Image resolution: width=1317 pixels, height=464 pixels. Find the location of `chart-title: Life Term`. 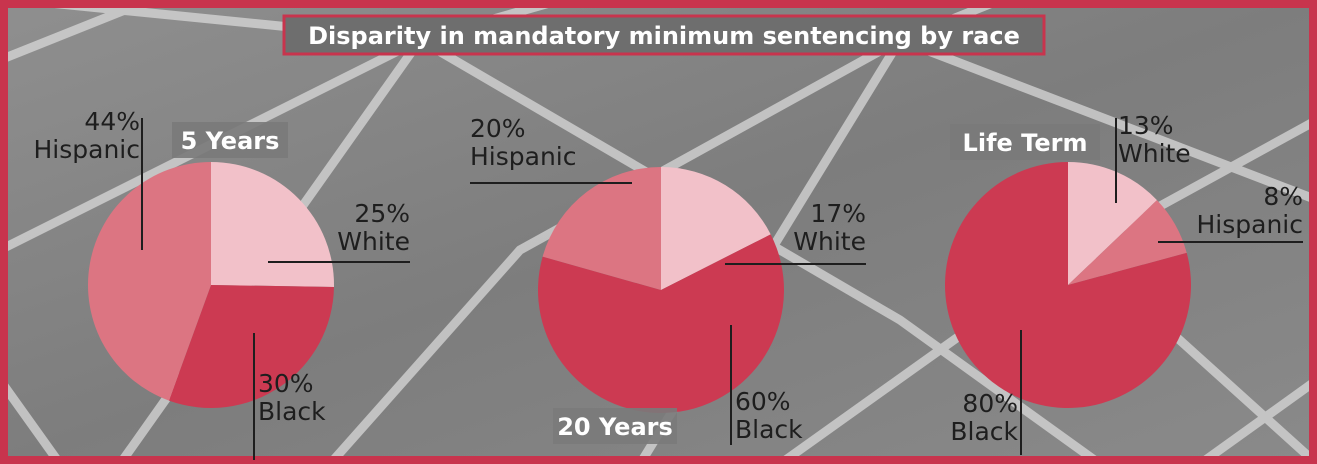

chart-title: Life Term is located at coordinates (1025, 143).